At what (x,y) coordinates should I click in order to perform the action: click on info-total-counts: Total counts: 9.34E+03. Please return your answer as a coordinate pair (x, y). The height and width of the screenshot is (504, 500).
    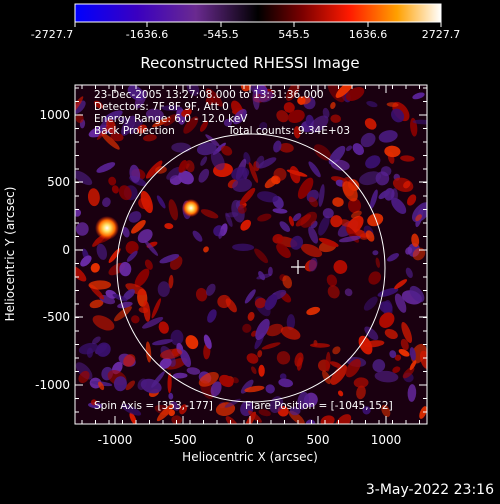
    Looking at the image, I should click on (288, 131).